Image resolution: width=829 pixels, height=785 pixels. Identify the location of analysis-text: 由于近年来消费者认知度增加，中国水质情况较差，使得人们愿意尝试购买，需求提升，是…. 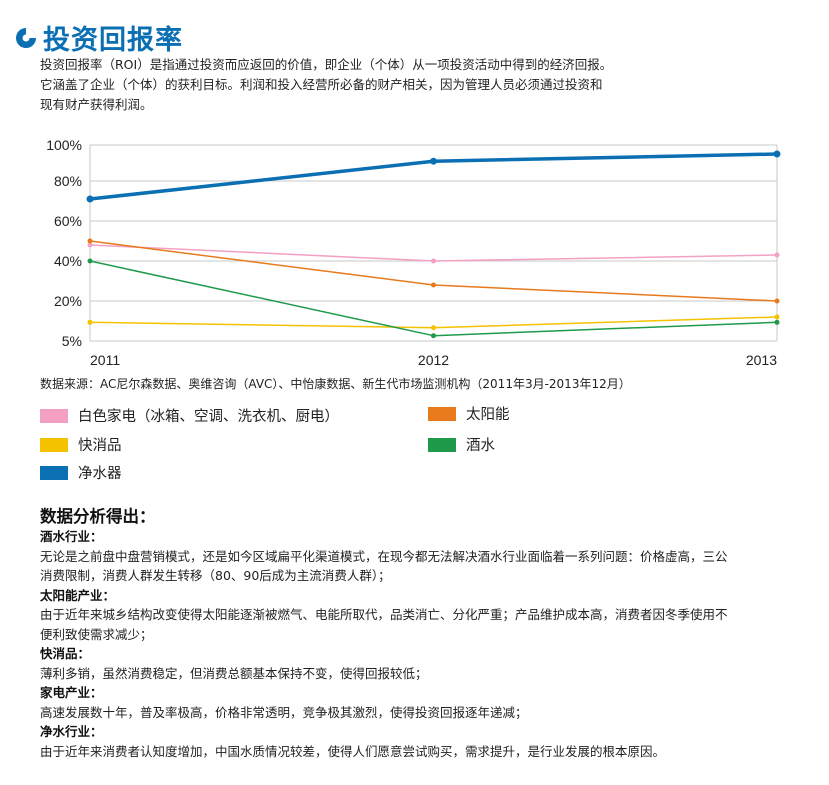
(353, 751).